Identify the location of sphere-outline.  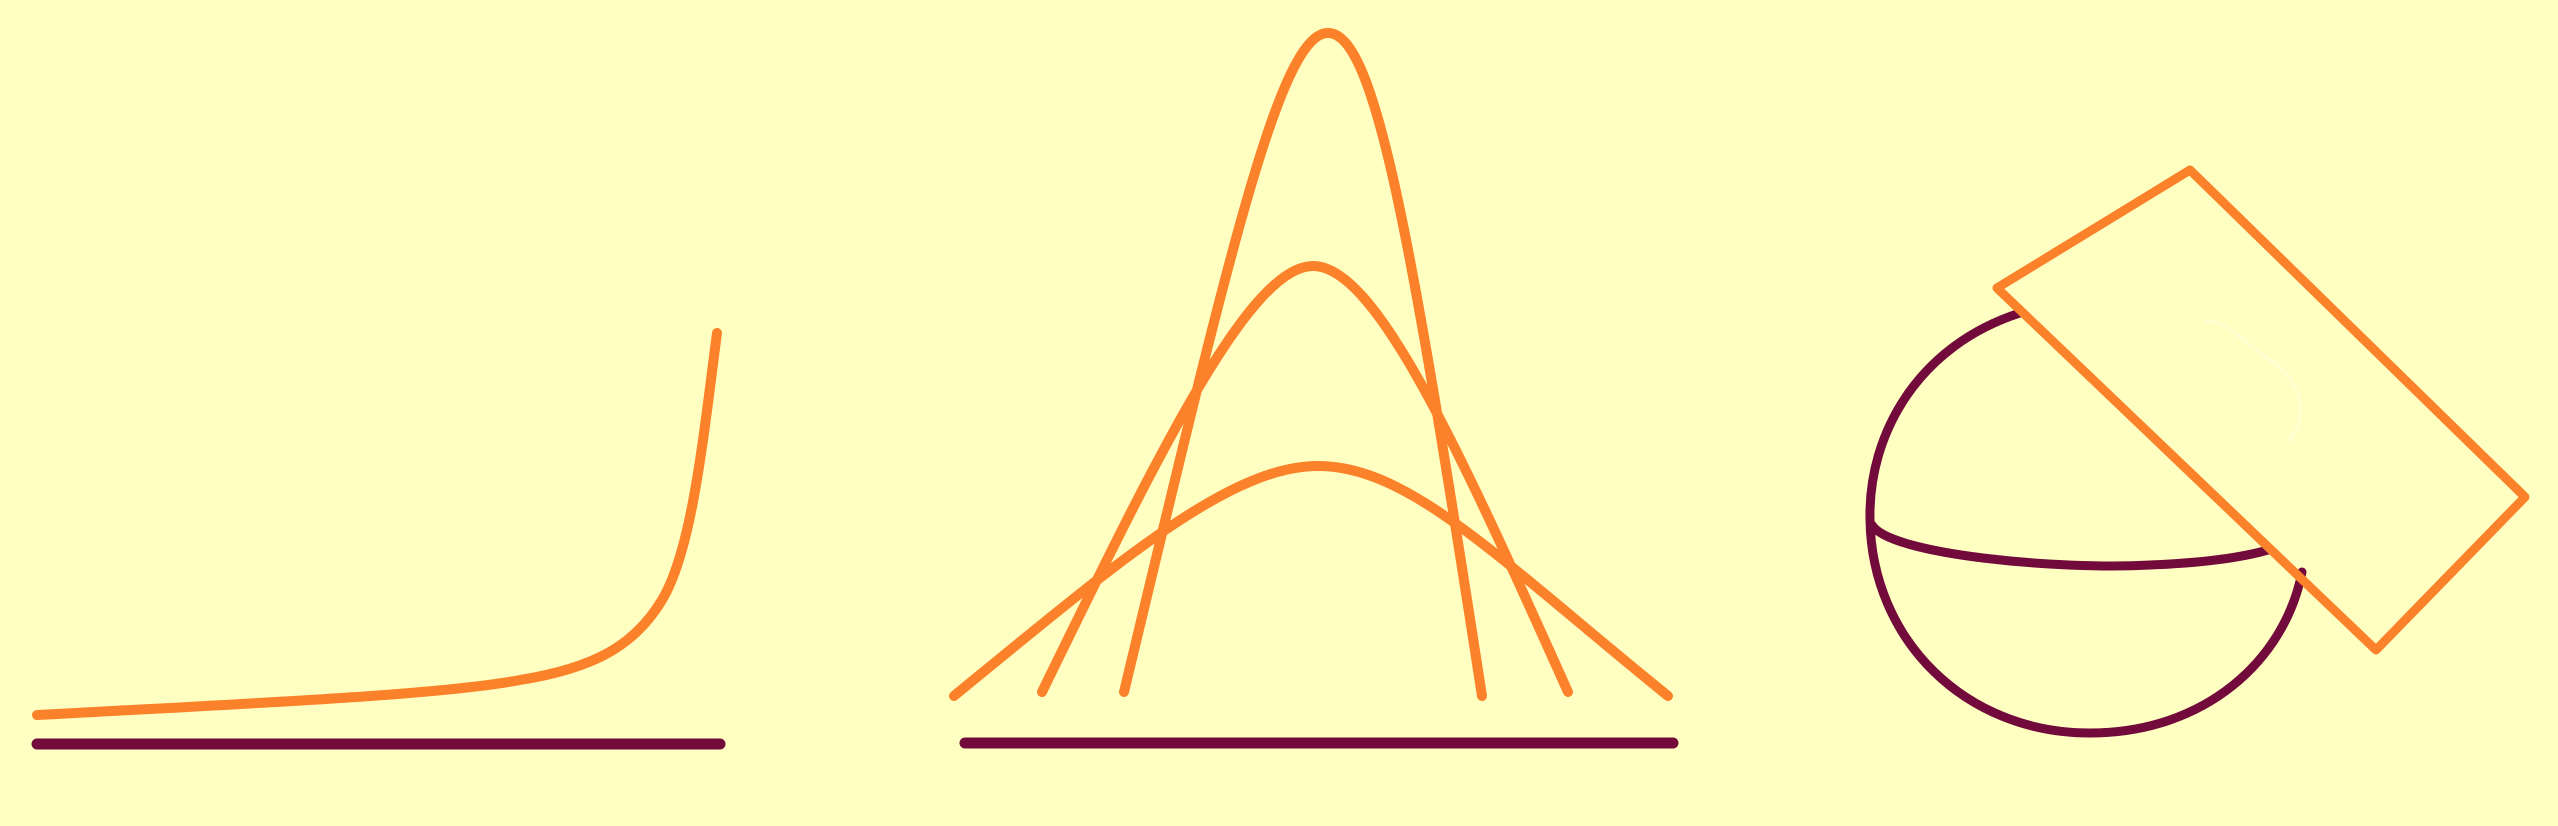
(2086, 523).